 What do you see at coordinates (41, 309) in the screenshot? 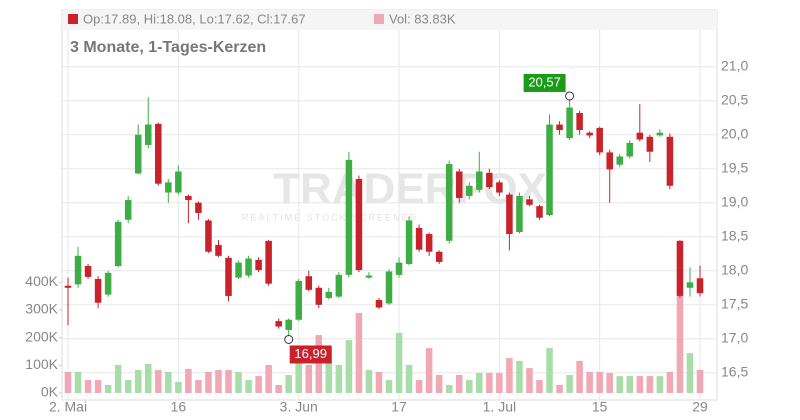
I see `y2-tick-label: 300K` at bounding box center [41, 309].